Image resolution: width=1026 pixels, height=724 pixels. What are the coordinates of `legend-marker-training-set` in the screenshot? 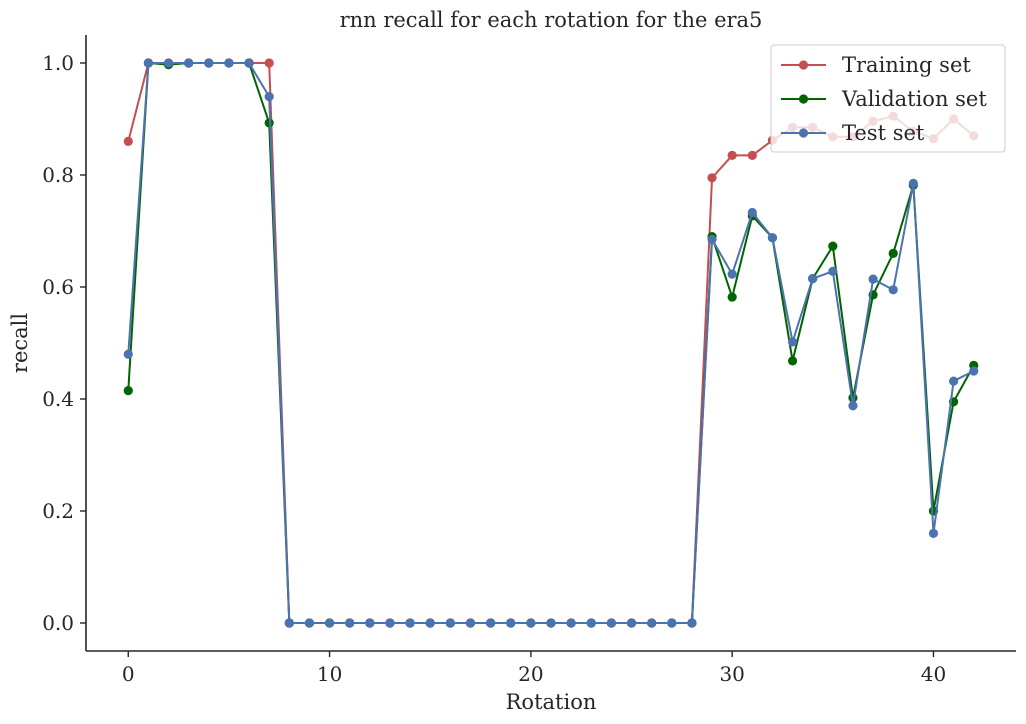 It's located at (803, 65).